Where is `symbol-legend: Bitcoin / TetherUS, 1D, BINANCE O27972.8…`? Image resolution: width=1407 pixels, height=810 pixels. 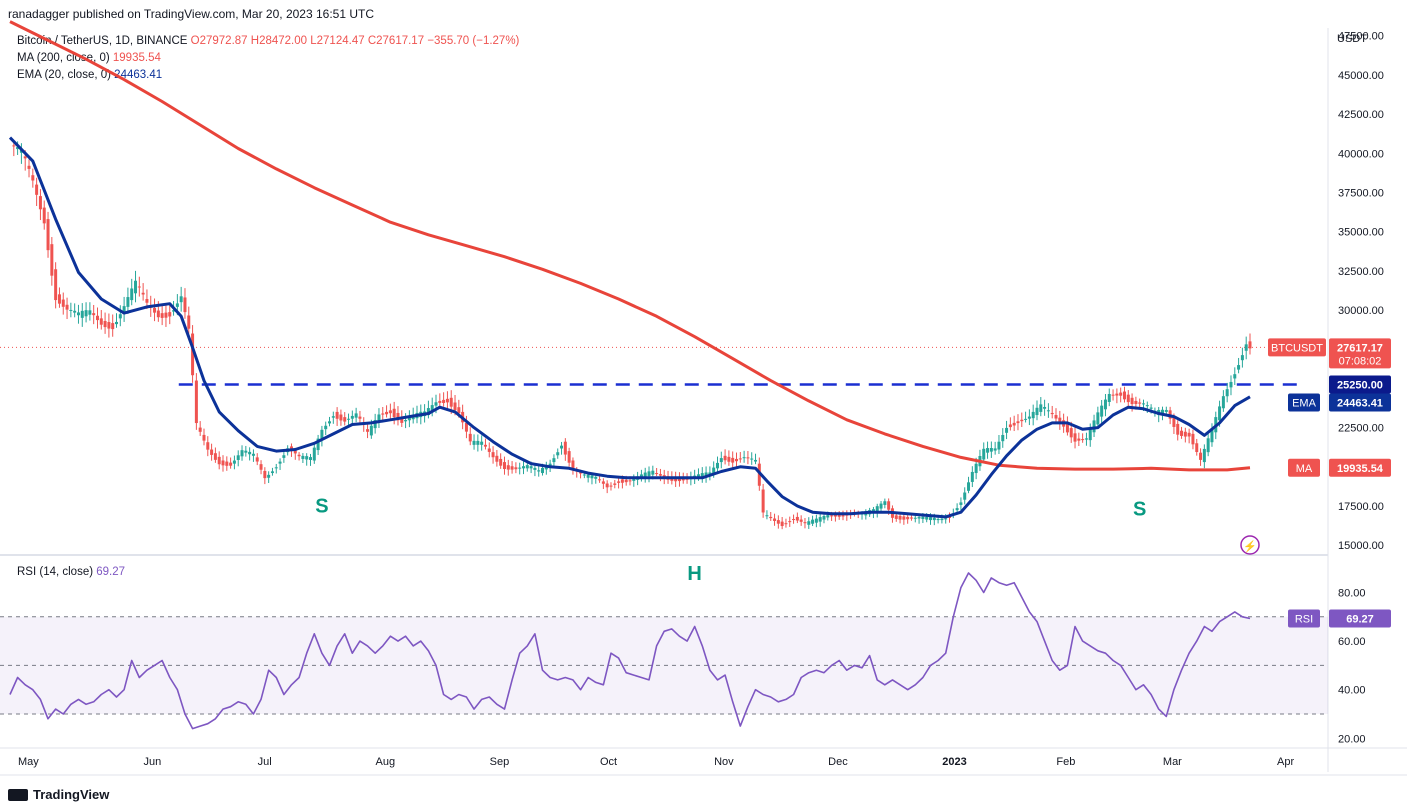 symbol-legend: Bitcoin / TetherUS, 1D, BINANCE O27972.8… is located at coordinates (268, 41).